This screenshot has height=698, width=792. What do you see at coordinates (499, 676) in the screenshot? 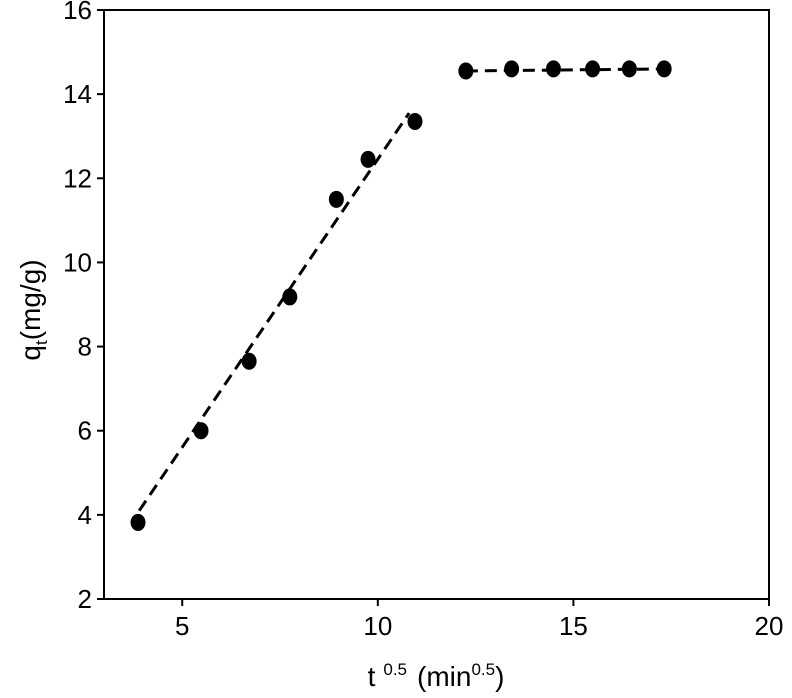
I see `x-axis-label-unit-close: )` at bounding box center [499, 676].